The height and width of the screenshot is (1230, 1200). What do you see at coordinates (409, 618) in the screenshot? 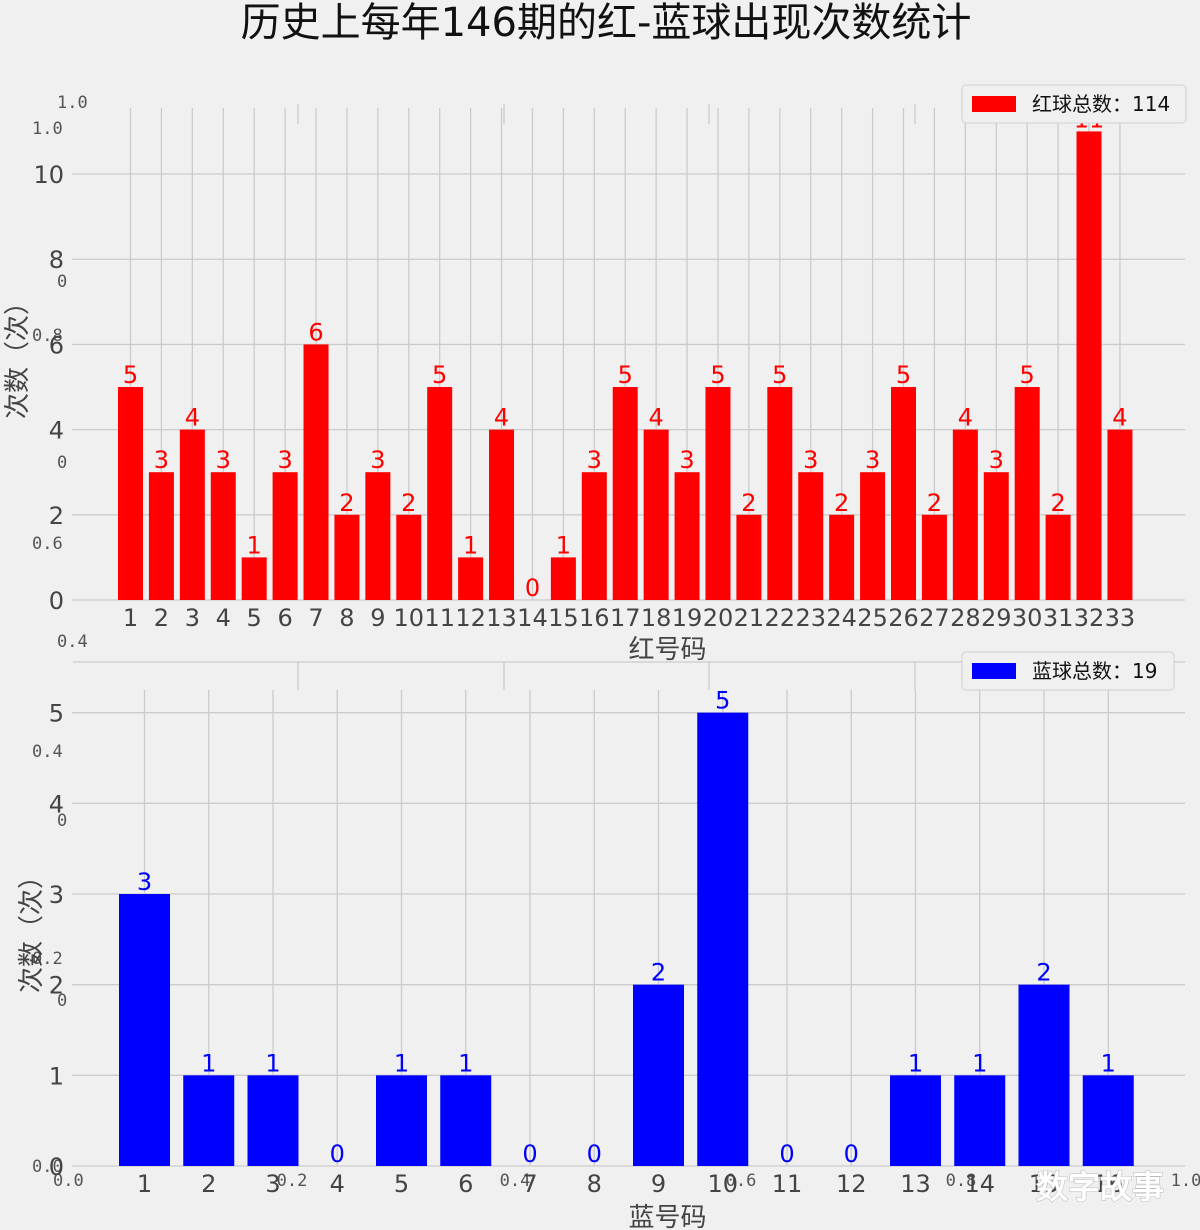
I see `x-tick-label: 10` at bounding box center [409, 618].